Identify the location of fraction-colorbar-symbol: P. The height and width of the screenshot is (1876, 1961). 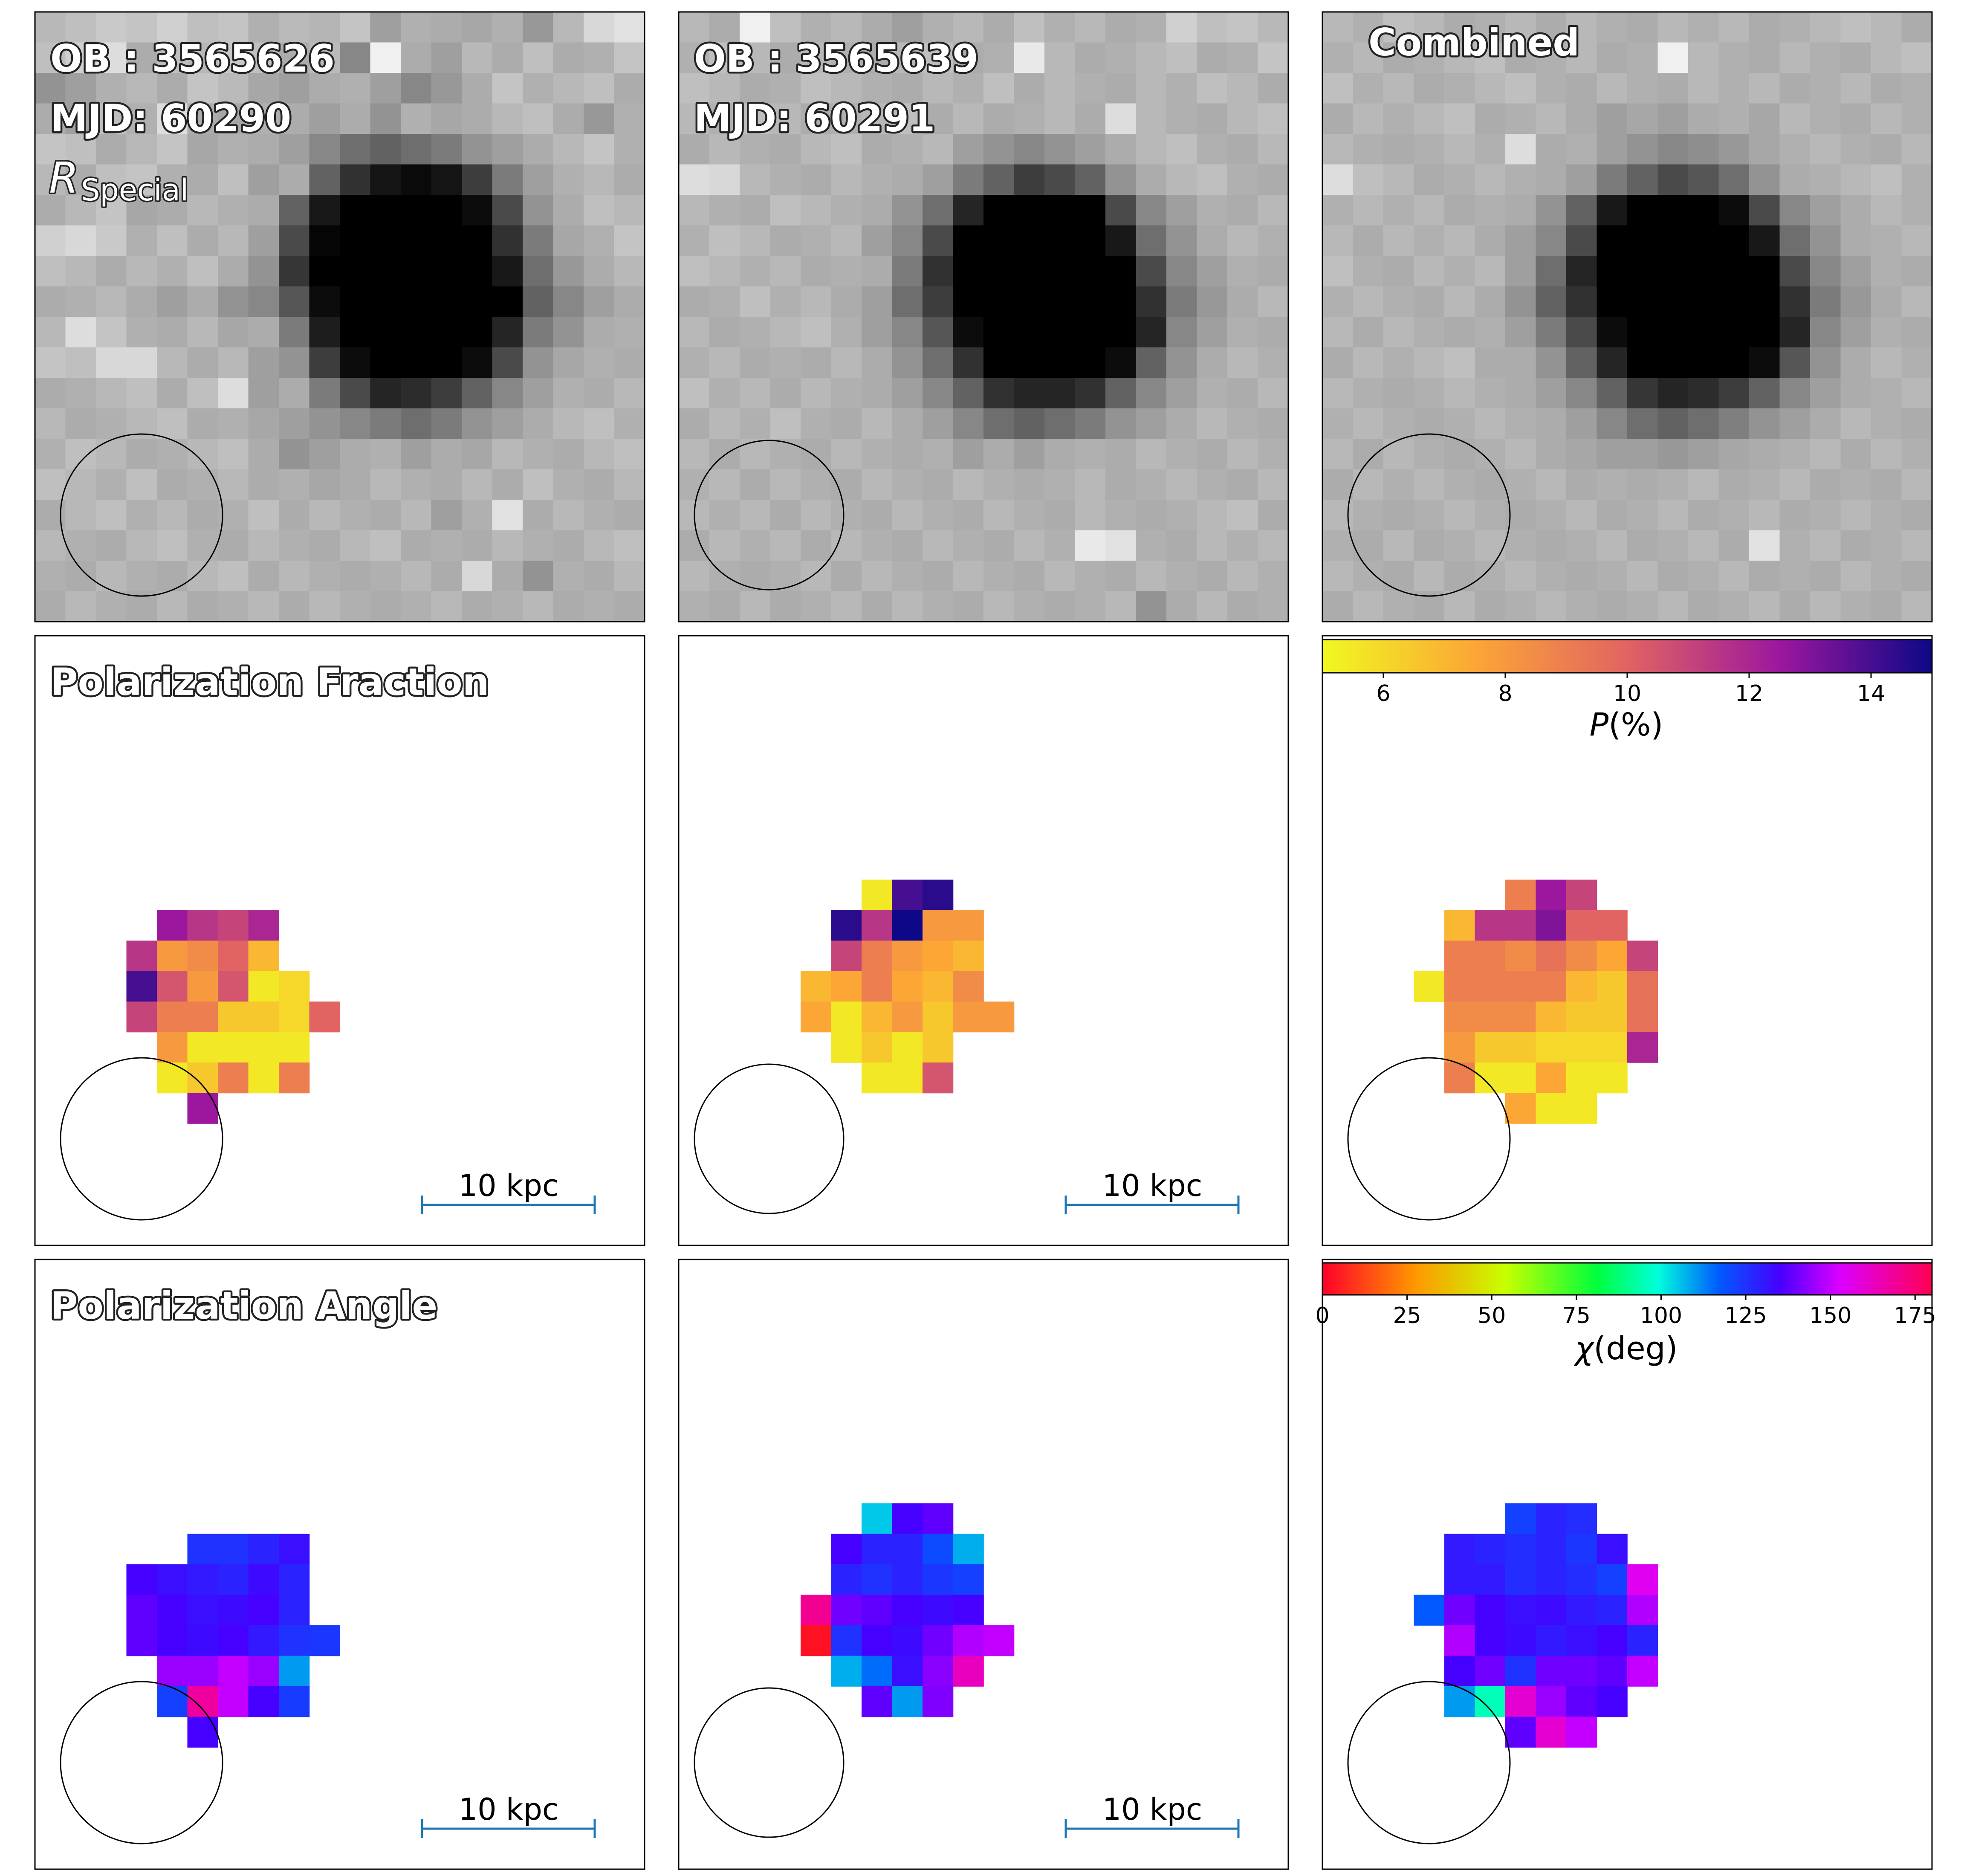
(1599, 724).